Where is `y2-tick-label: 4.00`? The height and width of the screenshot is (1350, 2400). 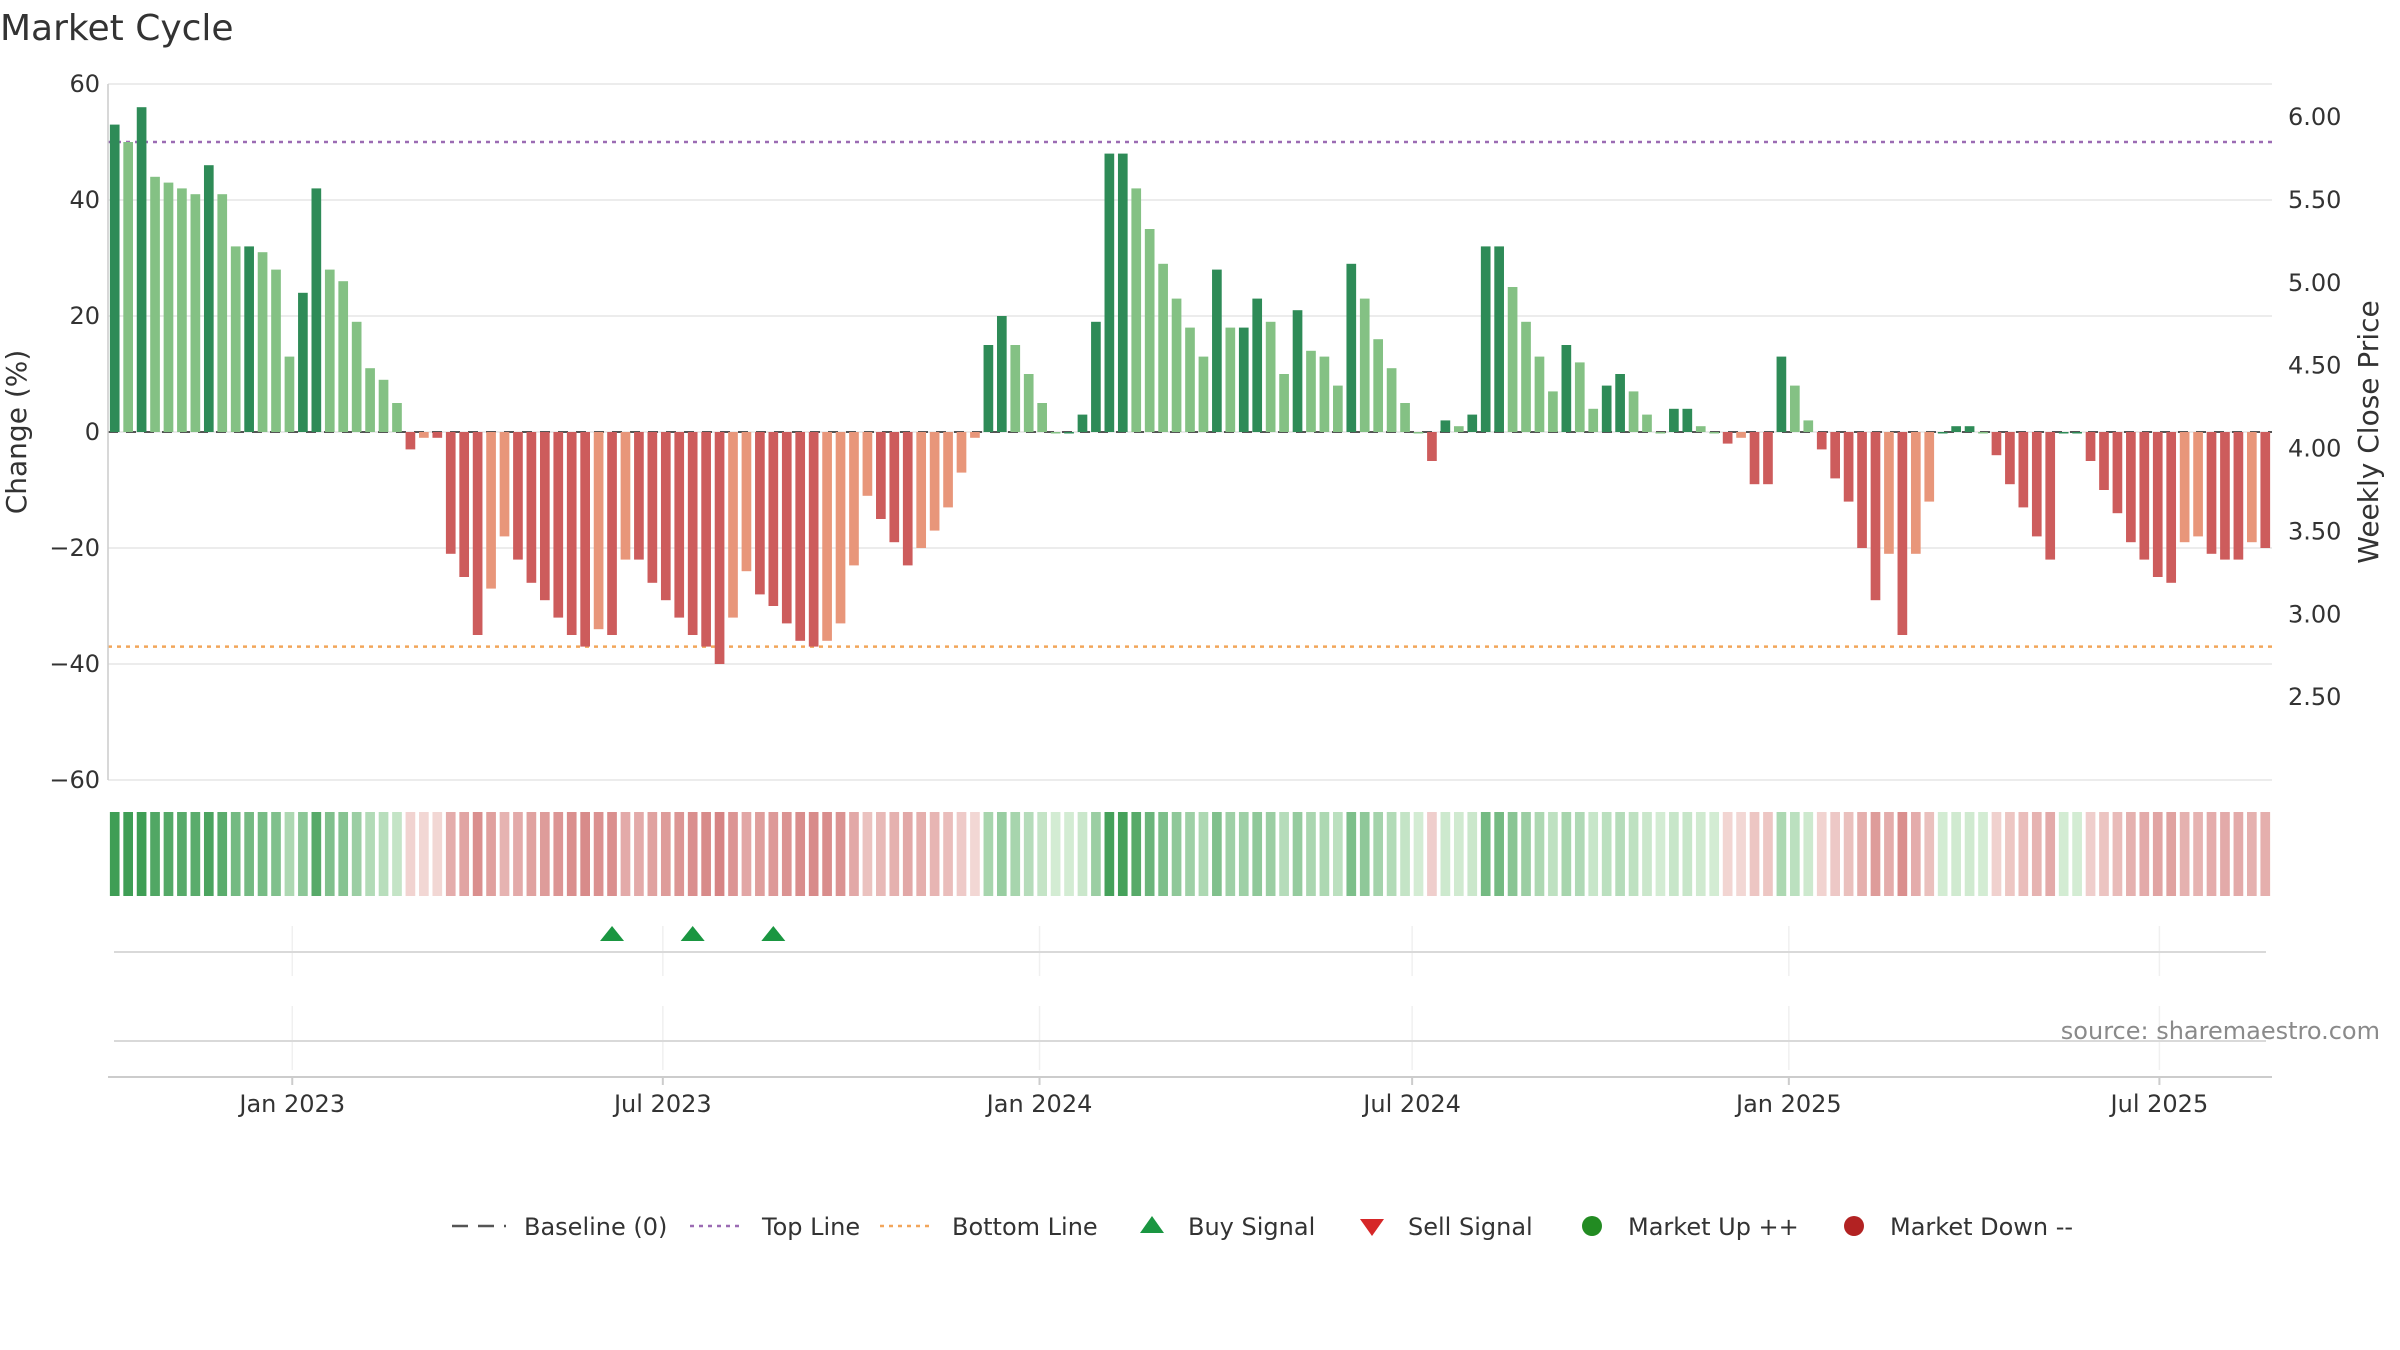
y2-tick-label: 4.00 is located at coordinates (2314, 449).